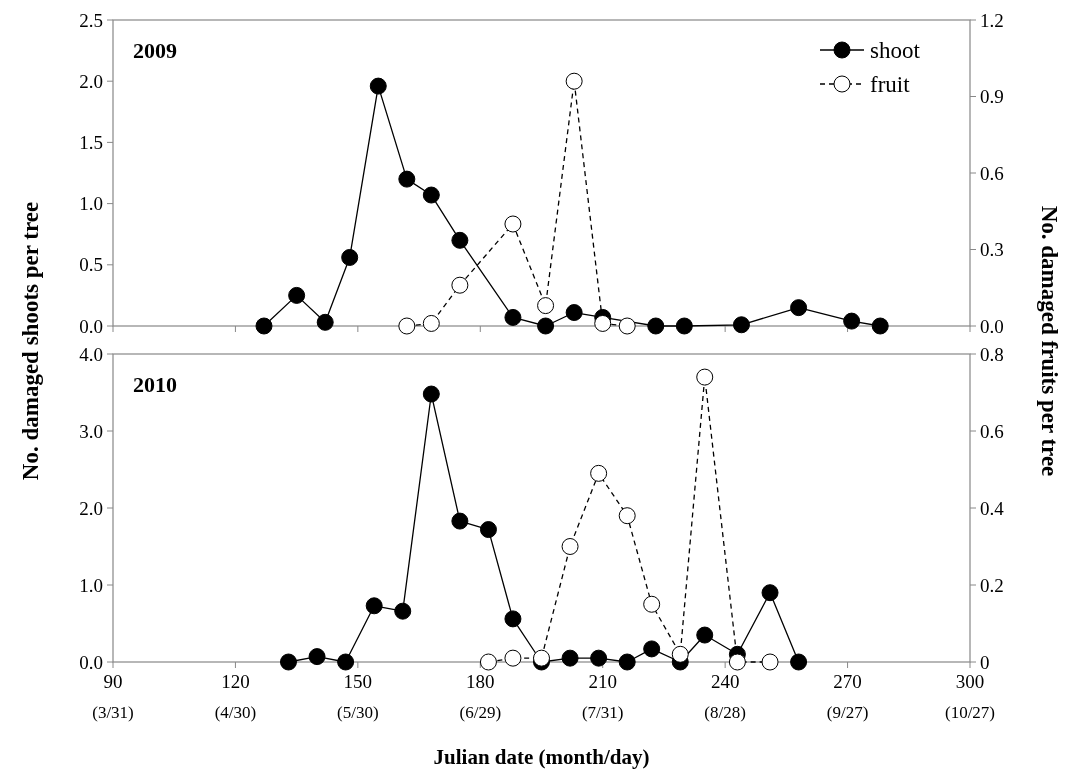 The height and width of the screenshot is (782, 1084). I want to click on y-tick-label: 3.0, so click(91, 431).